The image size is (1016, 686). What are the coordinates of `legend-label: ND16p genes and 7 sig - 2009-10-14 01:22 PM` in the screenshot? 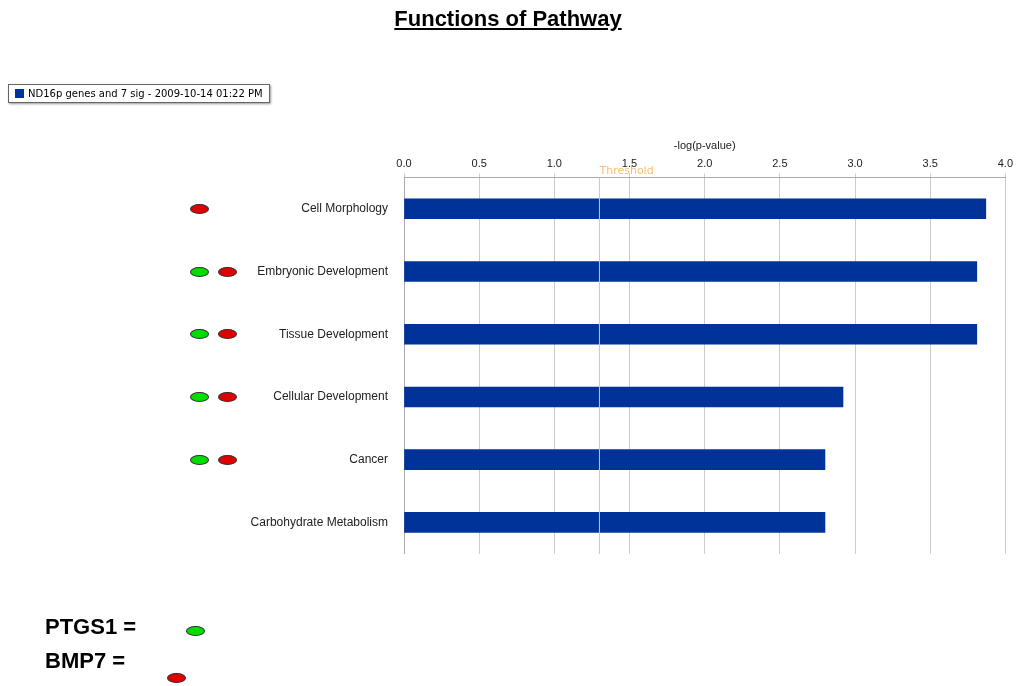 It's located at (145, 93).